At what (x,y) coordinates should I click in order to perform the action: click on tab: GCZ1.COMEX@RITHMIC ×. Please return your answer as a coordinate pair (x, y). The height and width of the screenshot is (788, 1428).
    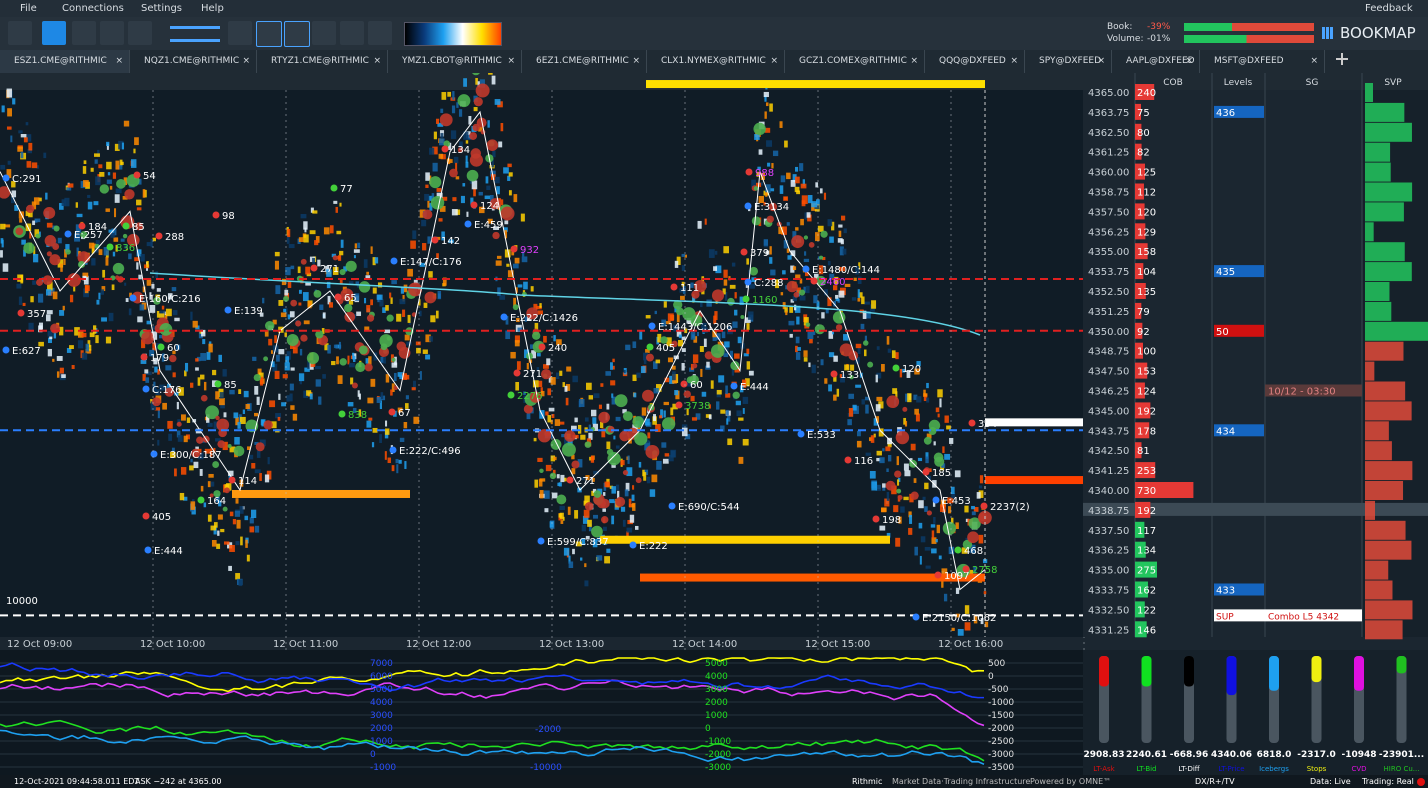
    Looking at the image, I should click on (855, 61).